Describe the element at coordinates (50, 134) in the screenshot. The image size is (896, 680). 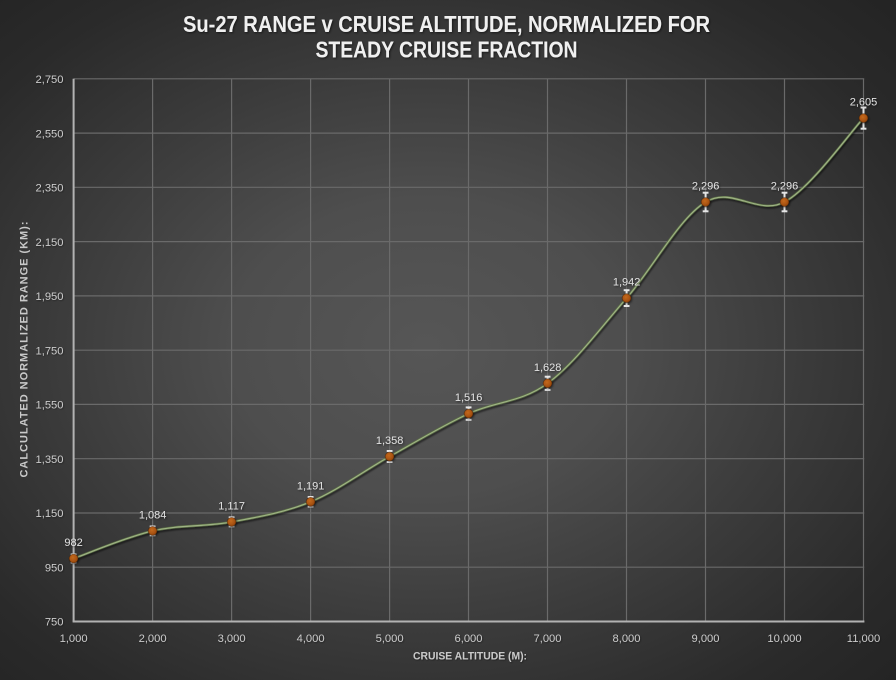
I see `svg-text: 2,550` at that location.